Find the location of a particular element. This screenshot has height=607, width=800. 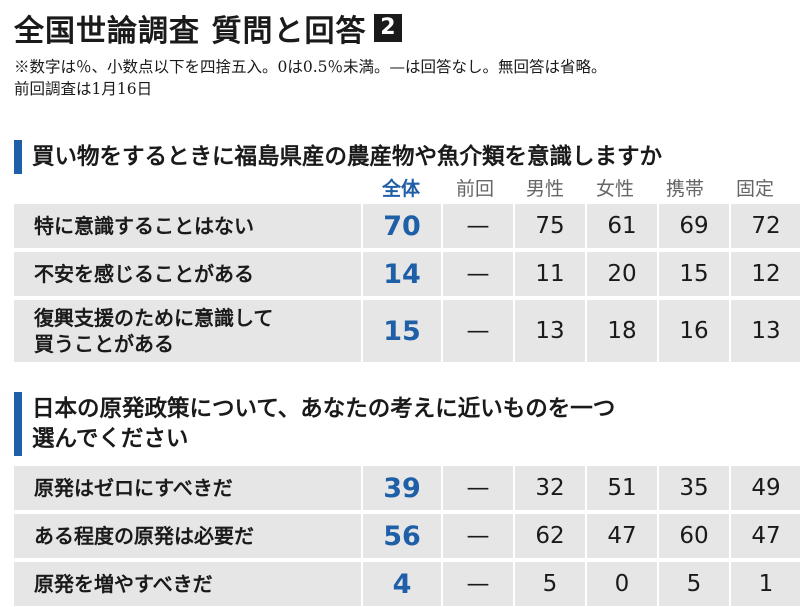

value-male: 5 is located at coordinates (549, 584).